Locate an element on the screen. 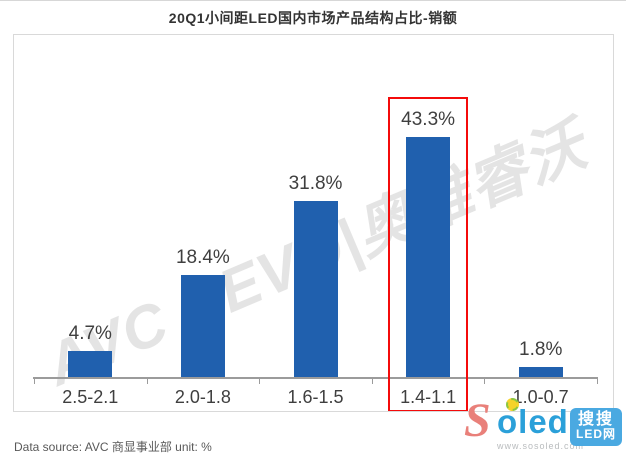 The height and width of the screenshot is (461, 626). bar-2.5-2.1 is located at coordinates (90, 364).